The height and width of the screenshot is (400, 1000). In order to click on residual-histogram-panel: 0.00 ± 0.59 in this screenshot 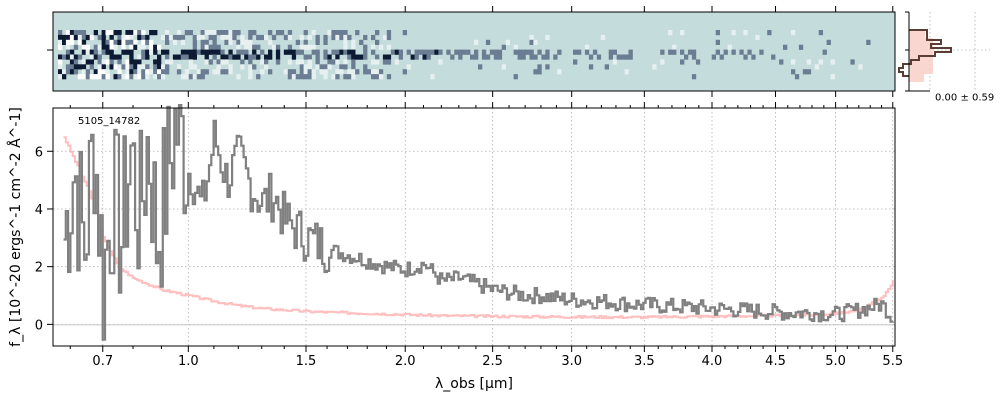, I will do `click(946, 57)`.